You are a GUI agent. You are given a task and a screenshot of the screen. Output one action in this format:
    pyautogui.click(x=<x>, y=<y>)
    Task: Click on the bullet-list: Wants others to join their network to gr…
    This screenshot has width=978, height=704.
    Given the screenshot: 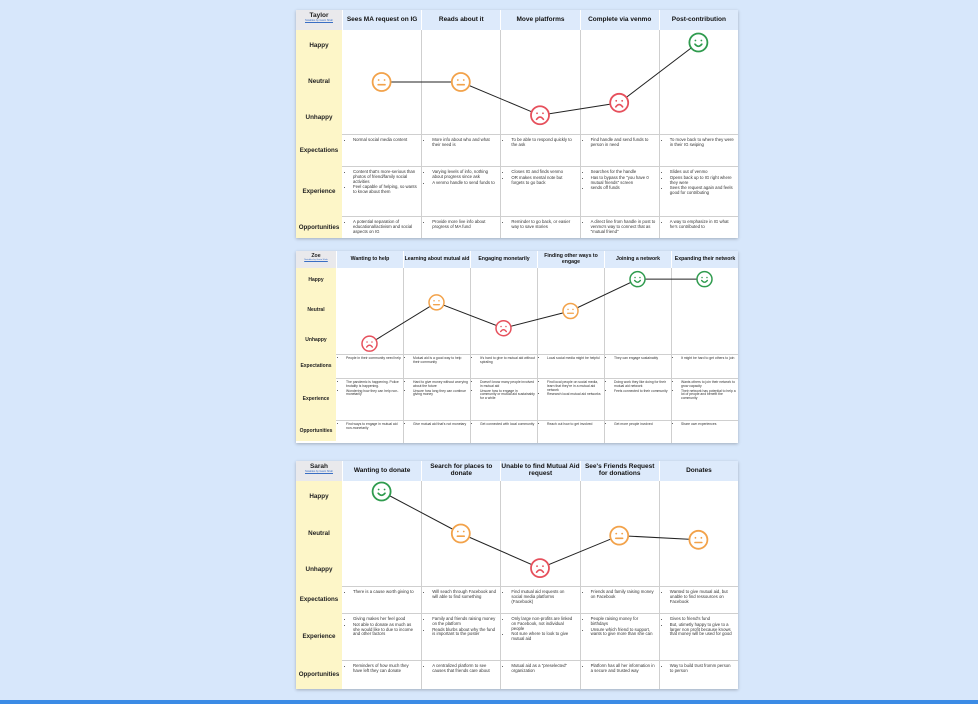 What is the action you would take?
    pyautogui.click(x=705, y=390)
    